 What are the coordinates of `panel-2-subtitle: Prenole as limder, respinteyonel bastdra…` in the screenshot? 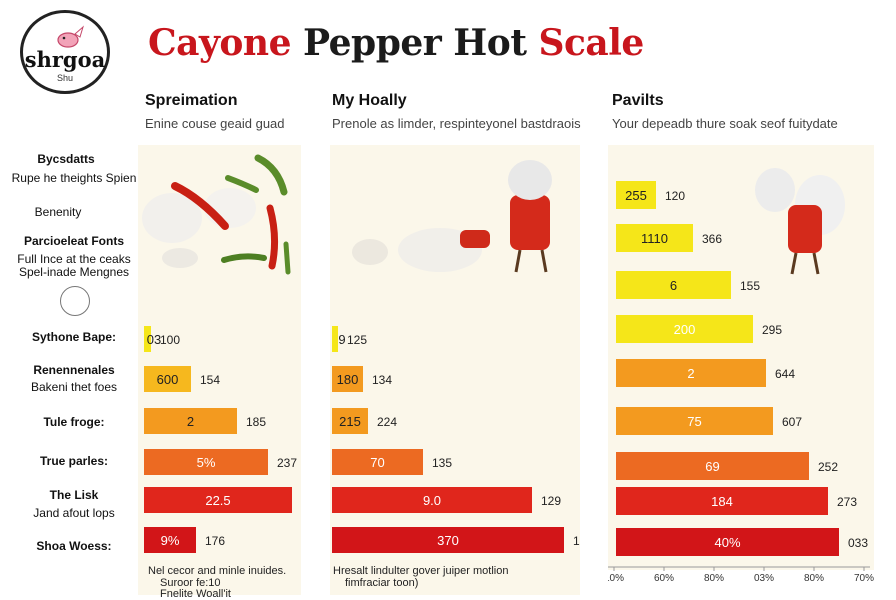 It's located at (456, 123).